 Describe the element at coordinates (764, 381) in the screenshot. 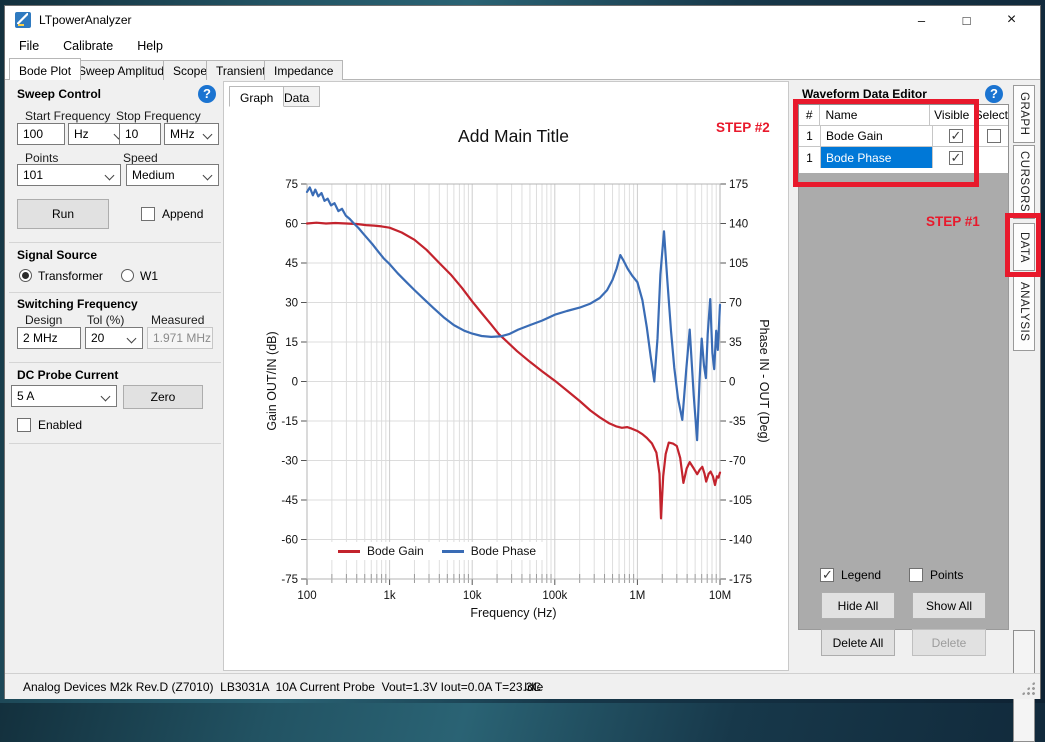

I see `y-axis-label-right: Phase IN - OUT (Deg)` at that location.